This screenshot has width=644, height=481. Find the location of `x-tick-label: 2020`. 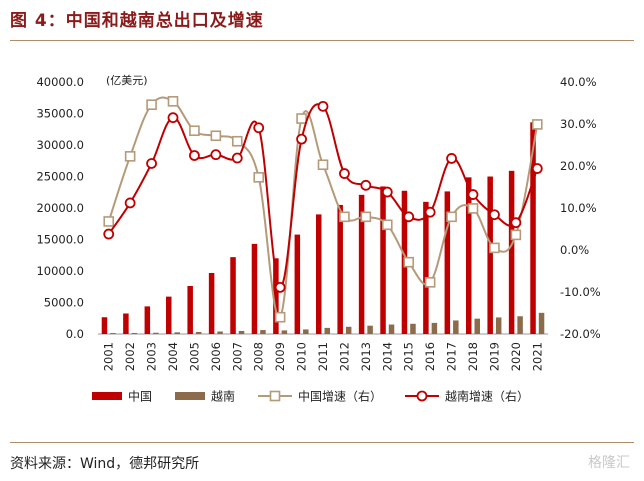

x-tick-label: 2020 is located at coordinates (516, 356).